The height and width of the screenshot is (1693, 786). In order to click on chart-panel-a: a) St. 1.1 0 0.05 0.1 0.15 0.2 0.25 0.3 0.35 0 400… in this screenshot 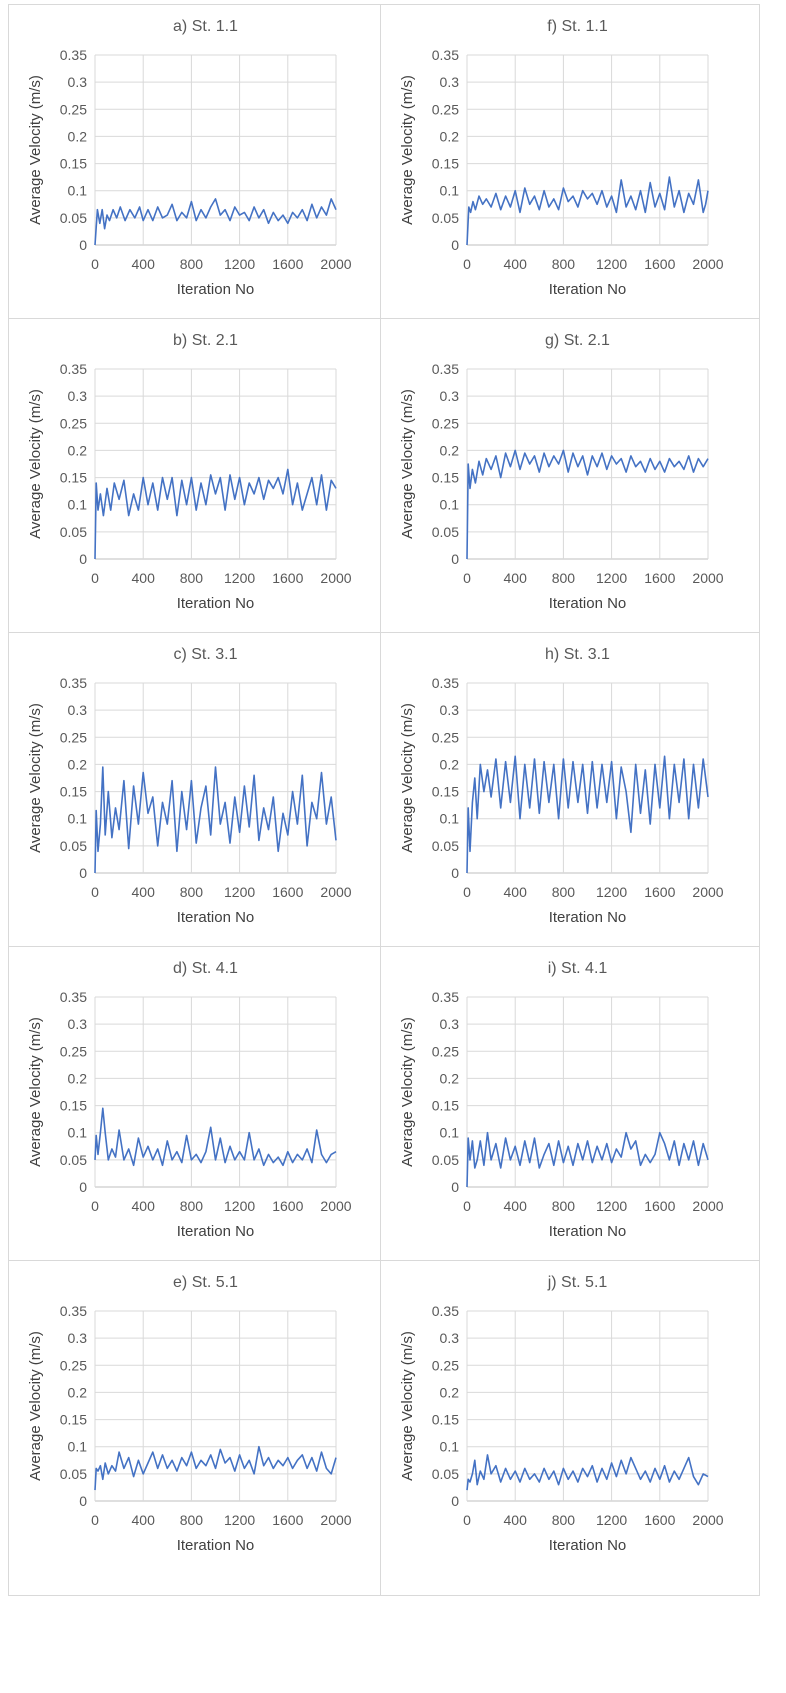, I will do `click(198, 172)`.